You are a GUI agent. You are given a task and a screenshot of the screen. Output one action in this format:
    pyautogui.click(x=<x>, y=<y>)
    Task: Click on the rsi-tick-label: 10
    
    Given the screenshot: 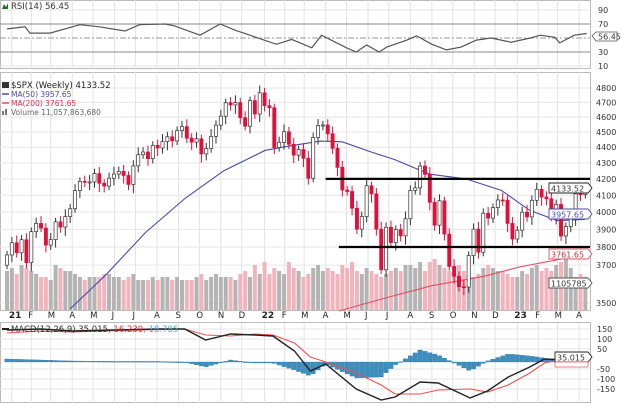 What is the action you would take?
    pyautogui.click(x=603, y=66)
    